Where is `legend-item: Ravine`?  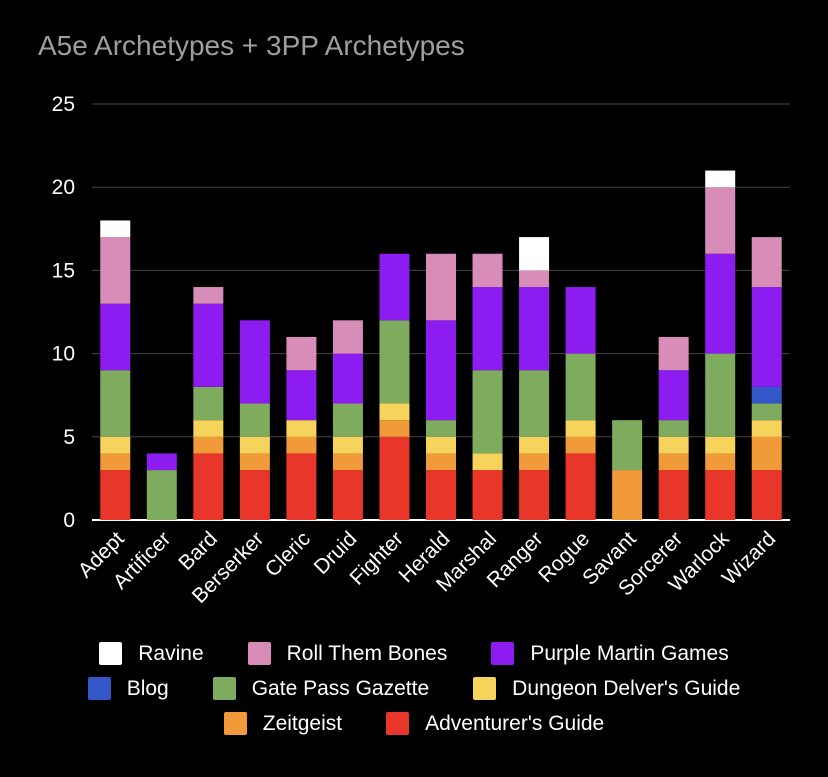
legend-item: Ravine is located at coordinates (151, 653).